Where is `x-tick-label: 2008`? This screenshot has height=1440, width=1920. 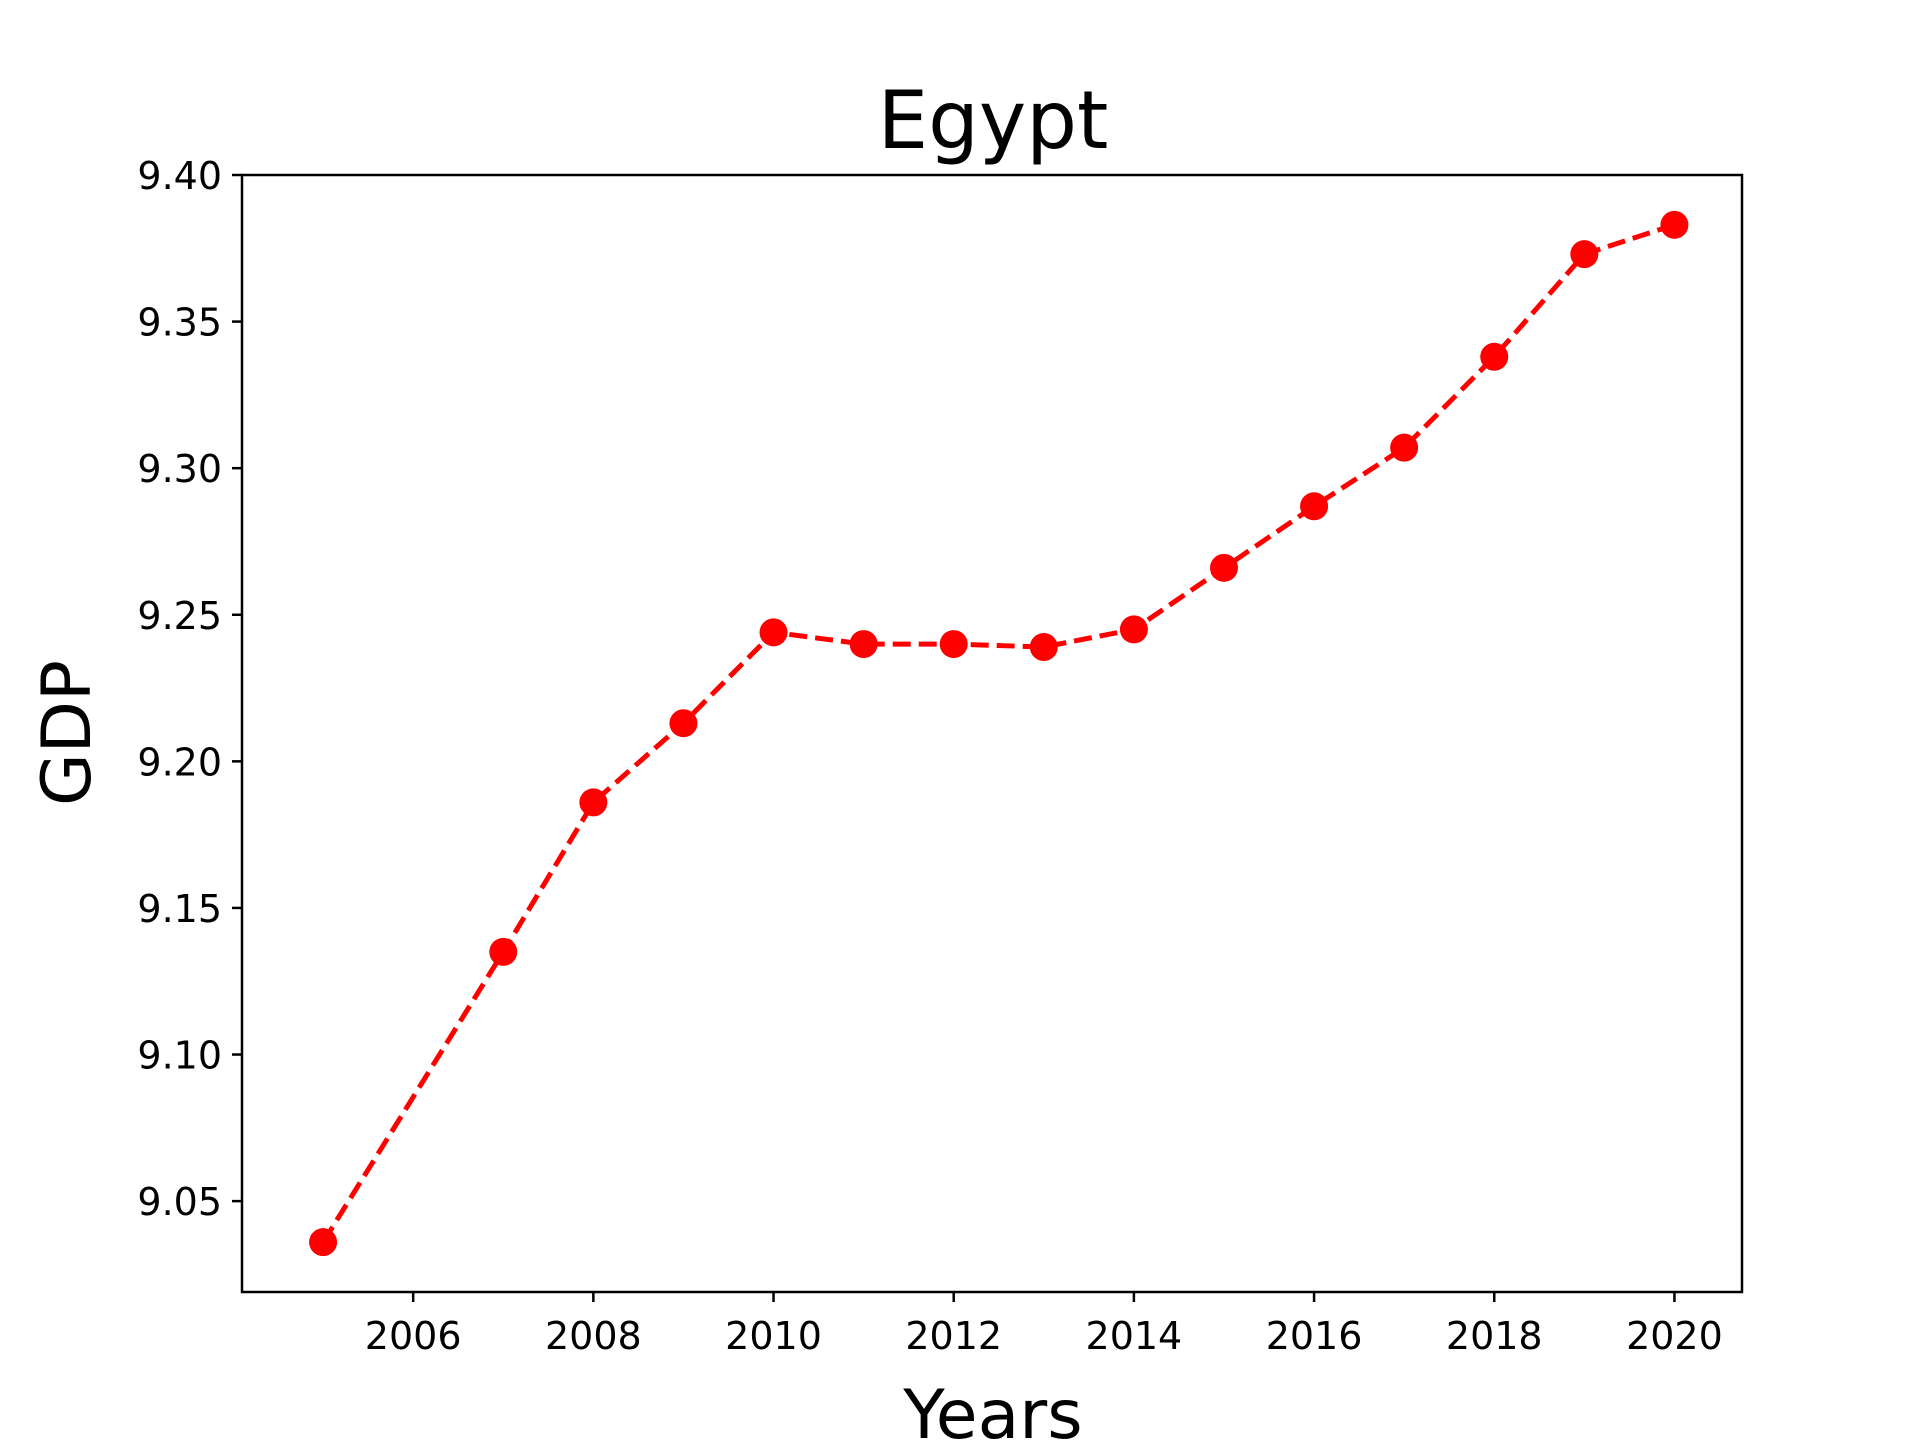 x-tick-label: 2008 is located at coordinates (593, 1336).